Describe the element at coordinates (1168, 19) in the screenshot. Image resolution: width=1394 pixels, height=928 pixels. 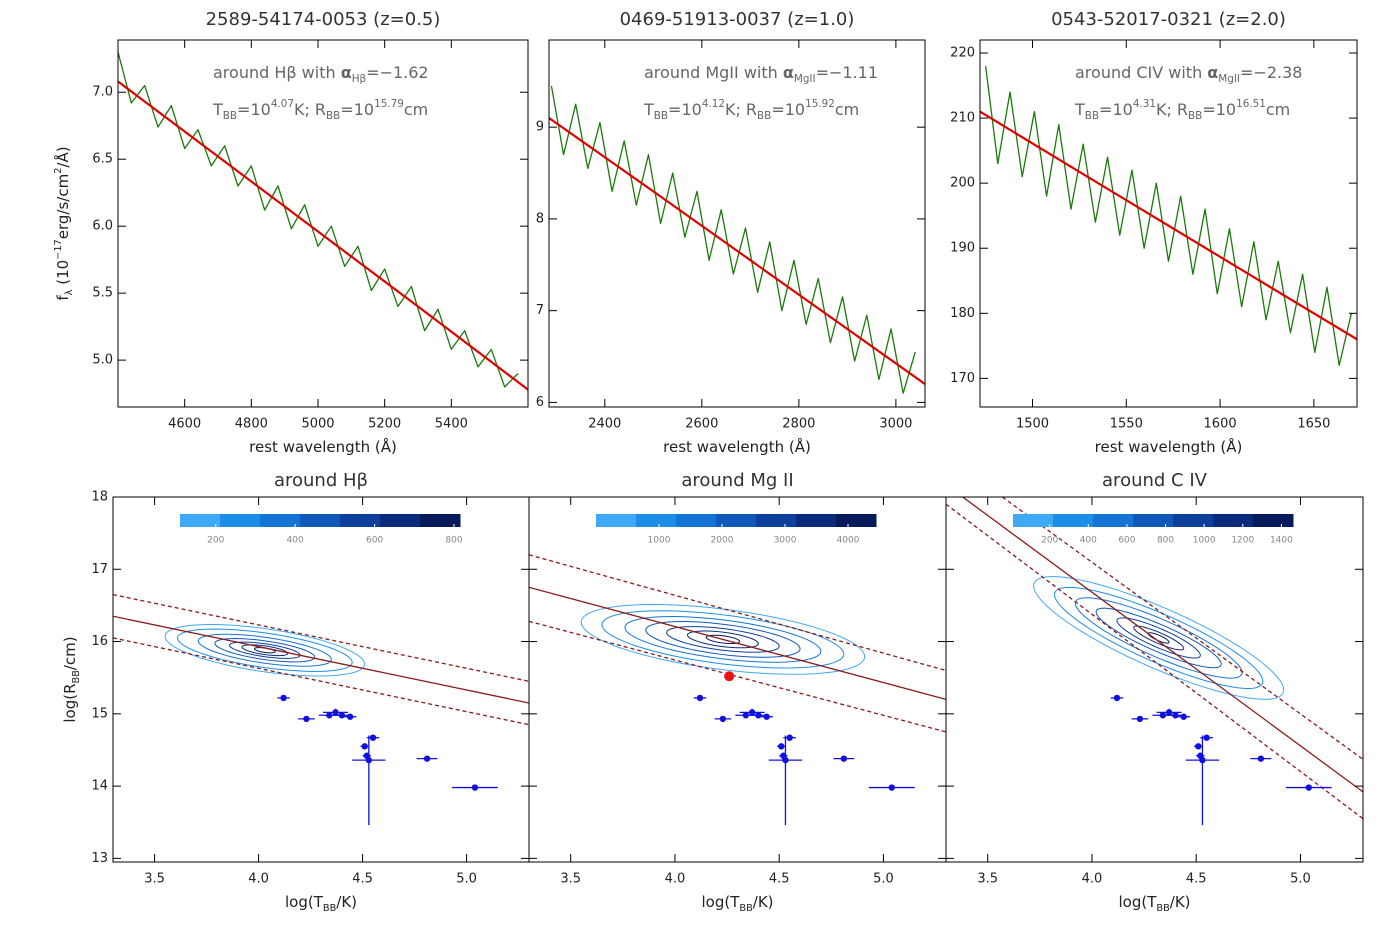
I see `panel-title: 0543-52017-0321 (z=2.0)` at that location.